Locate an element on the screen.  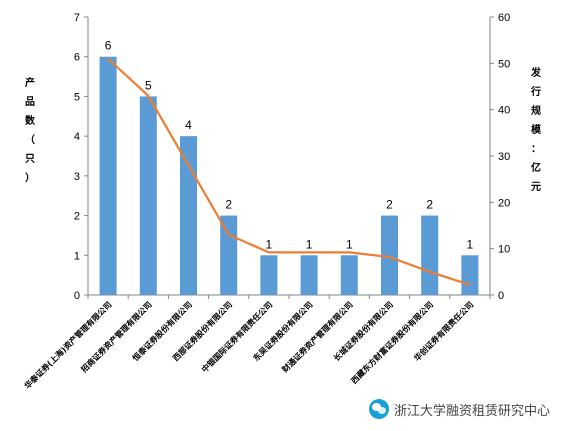
bar-data-label: 6 is located at coordinates (108, 46).